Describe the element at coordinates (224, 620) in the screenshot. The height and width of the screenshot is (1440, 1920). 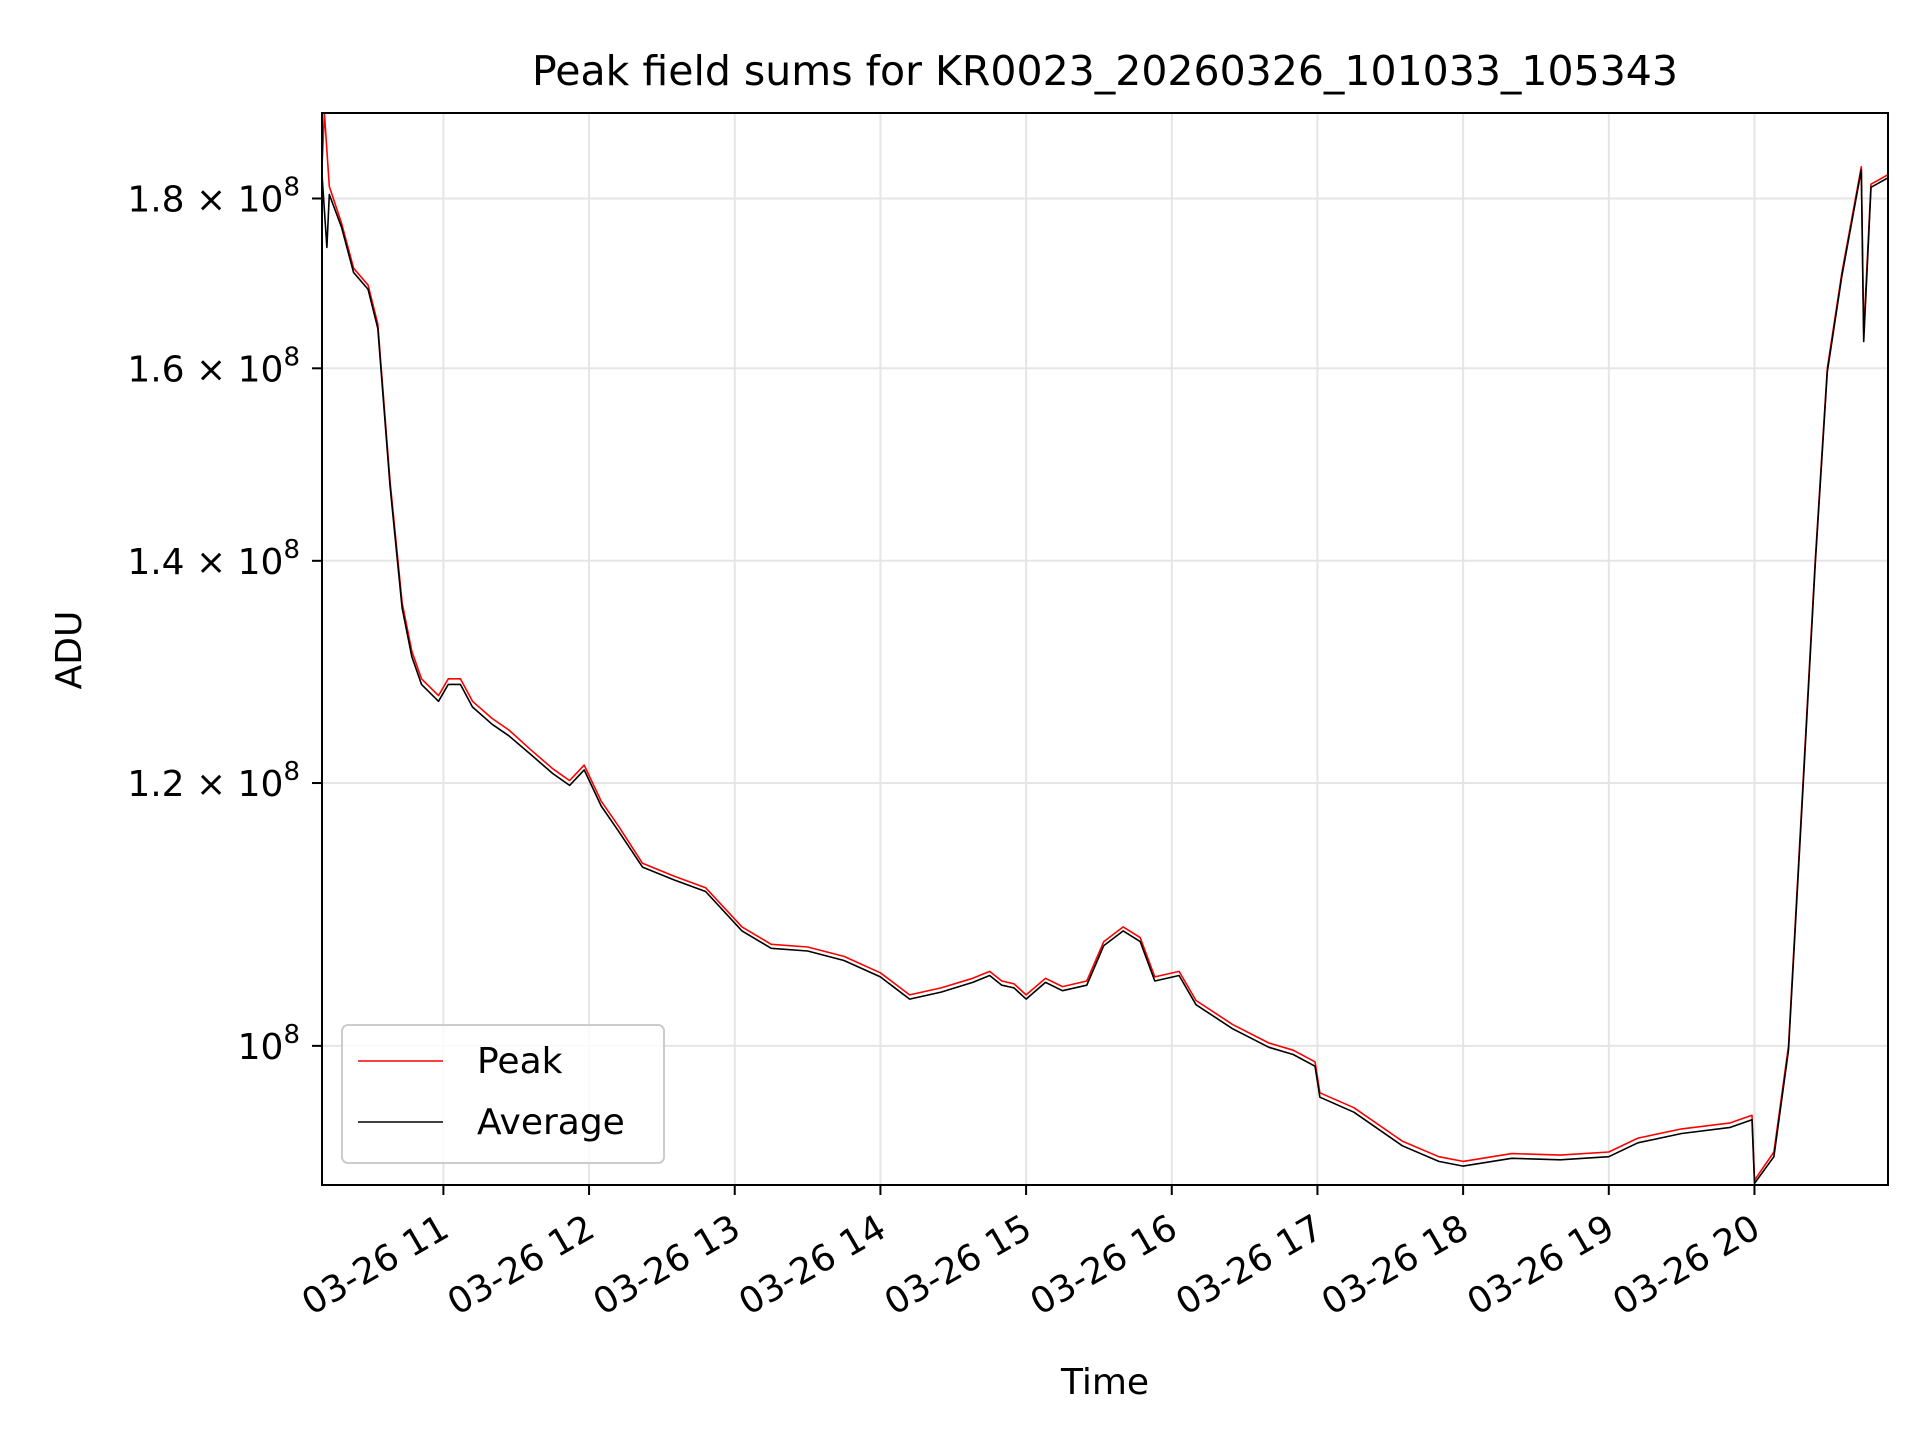
I see `y-axis: 108 1.2 × 108 1.4 × 108 1.6 × 108 1.8 × 108` at that location.